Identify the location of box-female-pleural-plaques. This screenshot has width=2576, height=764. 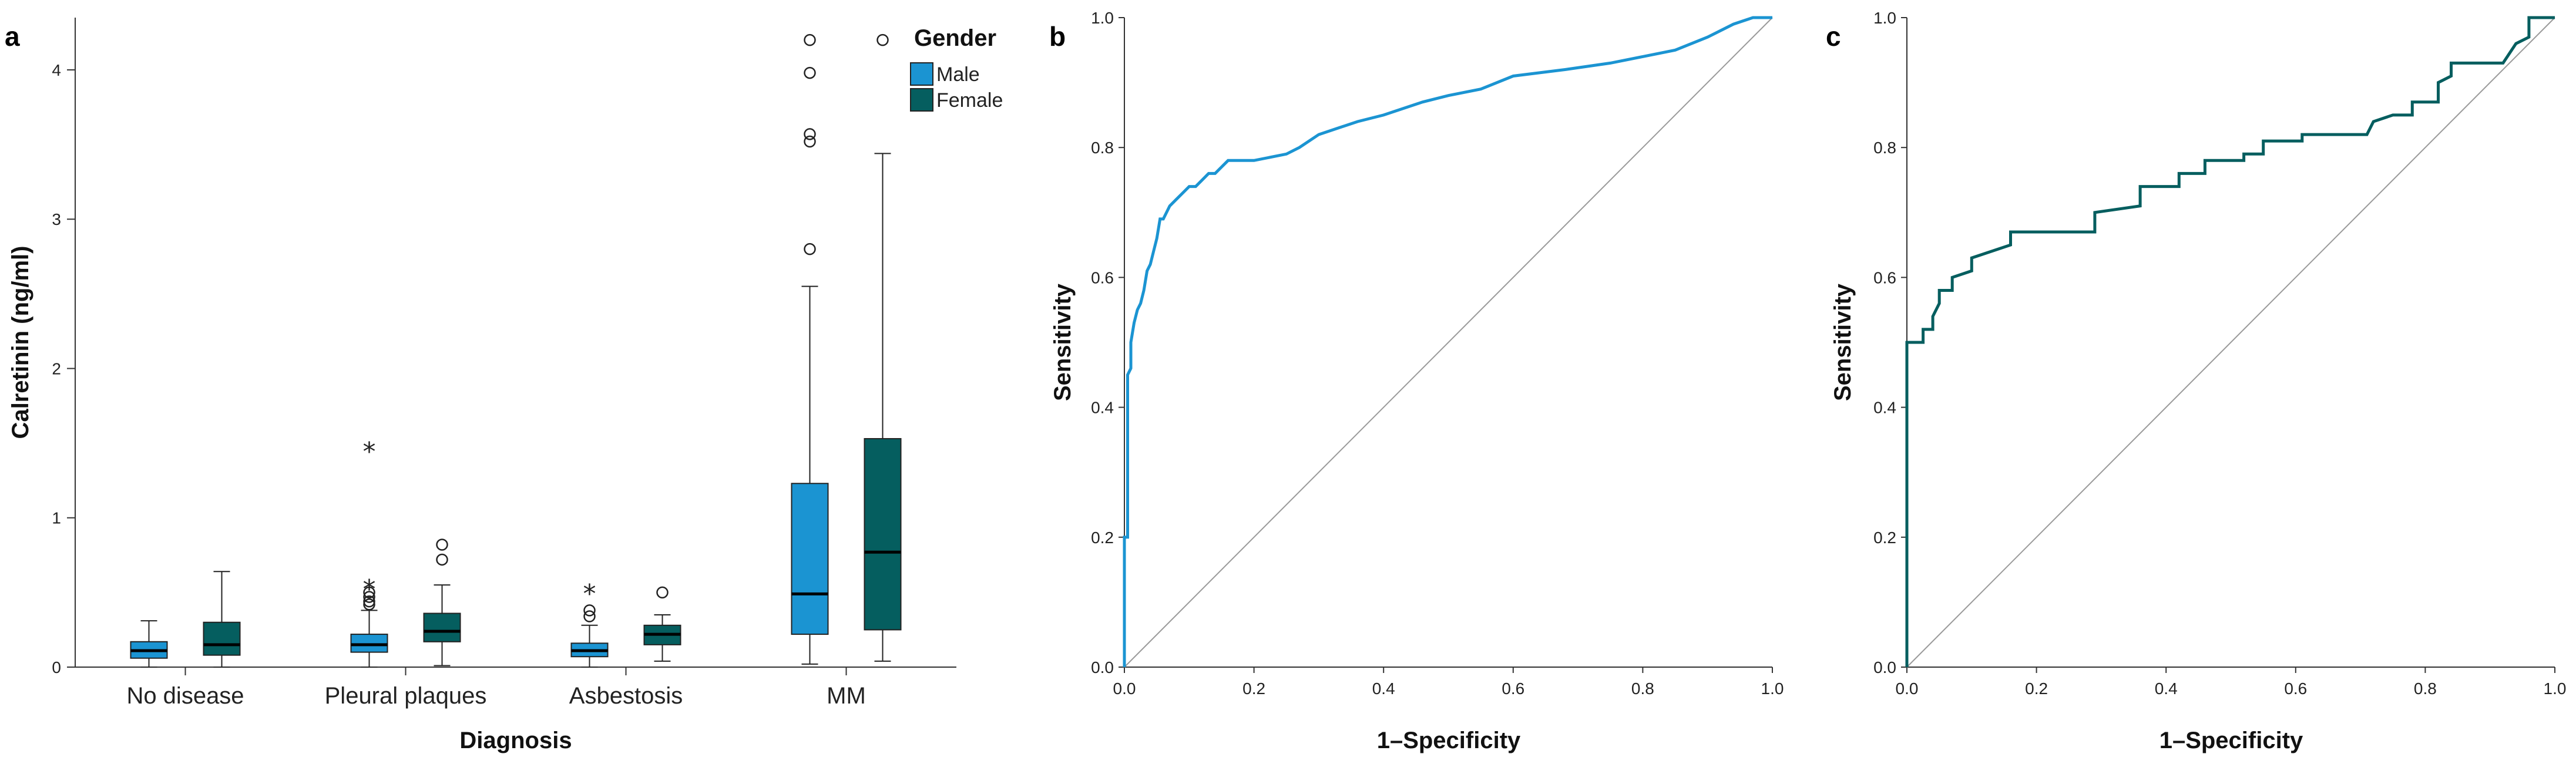
(442, 602).